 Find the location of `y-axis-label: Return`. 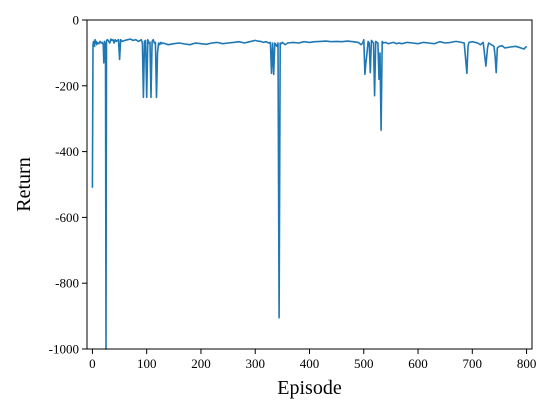

y-axis-label: Return is located at coordinates (24, 184).